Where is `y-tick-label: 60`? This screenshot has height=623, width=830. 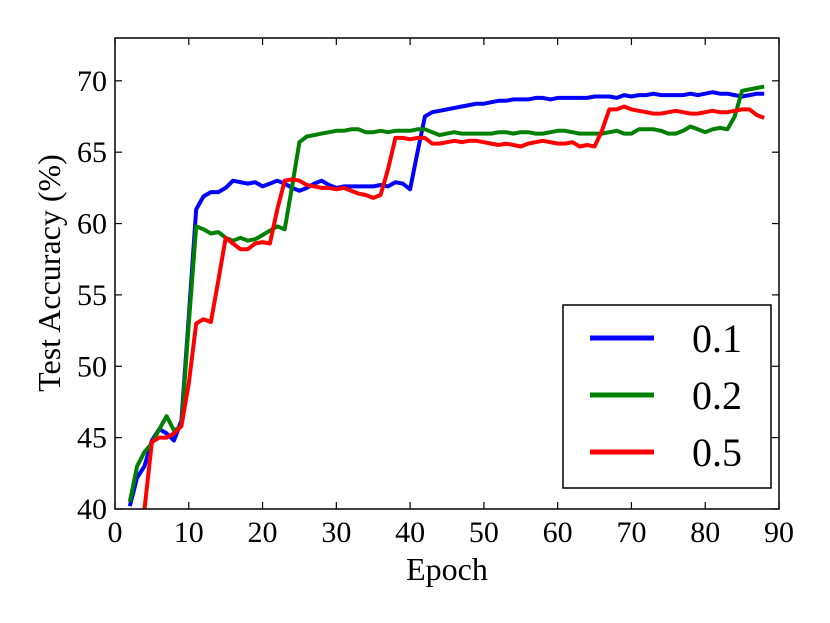
y-tick-label: 60 is located at coordinates (92, 224).